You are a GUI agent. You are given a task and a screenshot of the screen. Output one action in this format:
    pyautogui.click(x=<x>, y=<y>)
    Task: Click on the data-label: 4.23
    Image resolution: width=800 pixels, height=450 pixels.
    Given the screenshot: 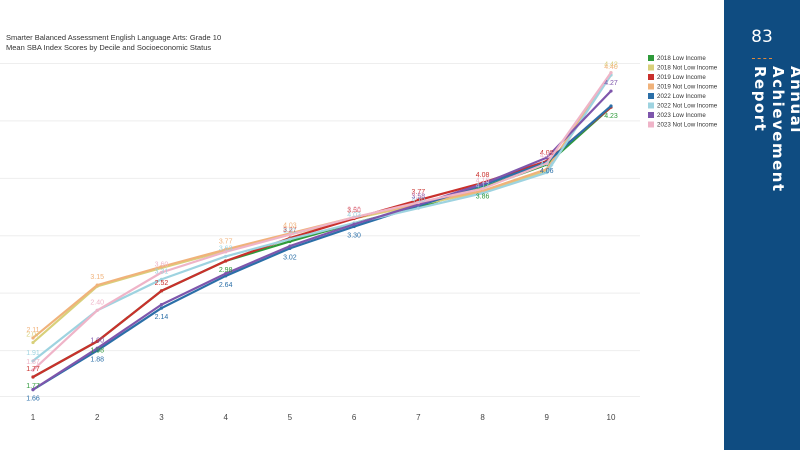 What is the action you would take?
    pyautogui.click(x=611, y=116)
    